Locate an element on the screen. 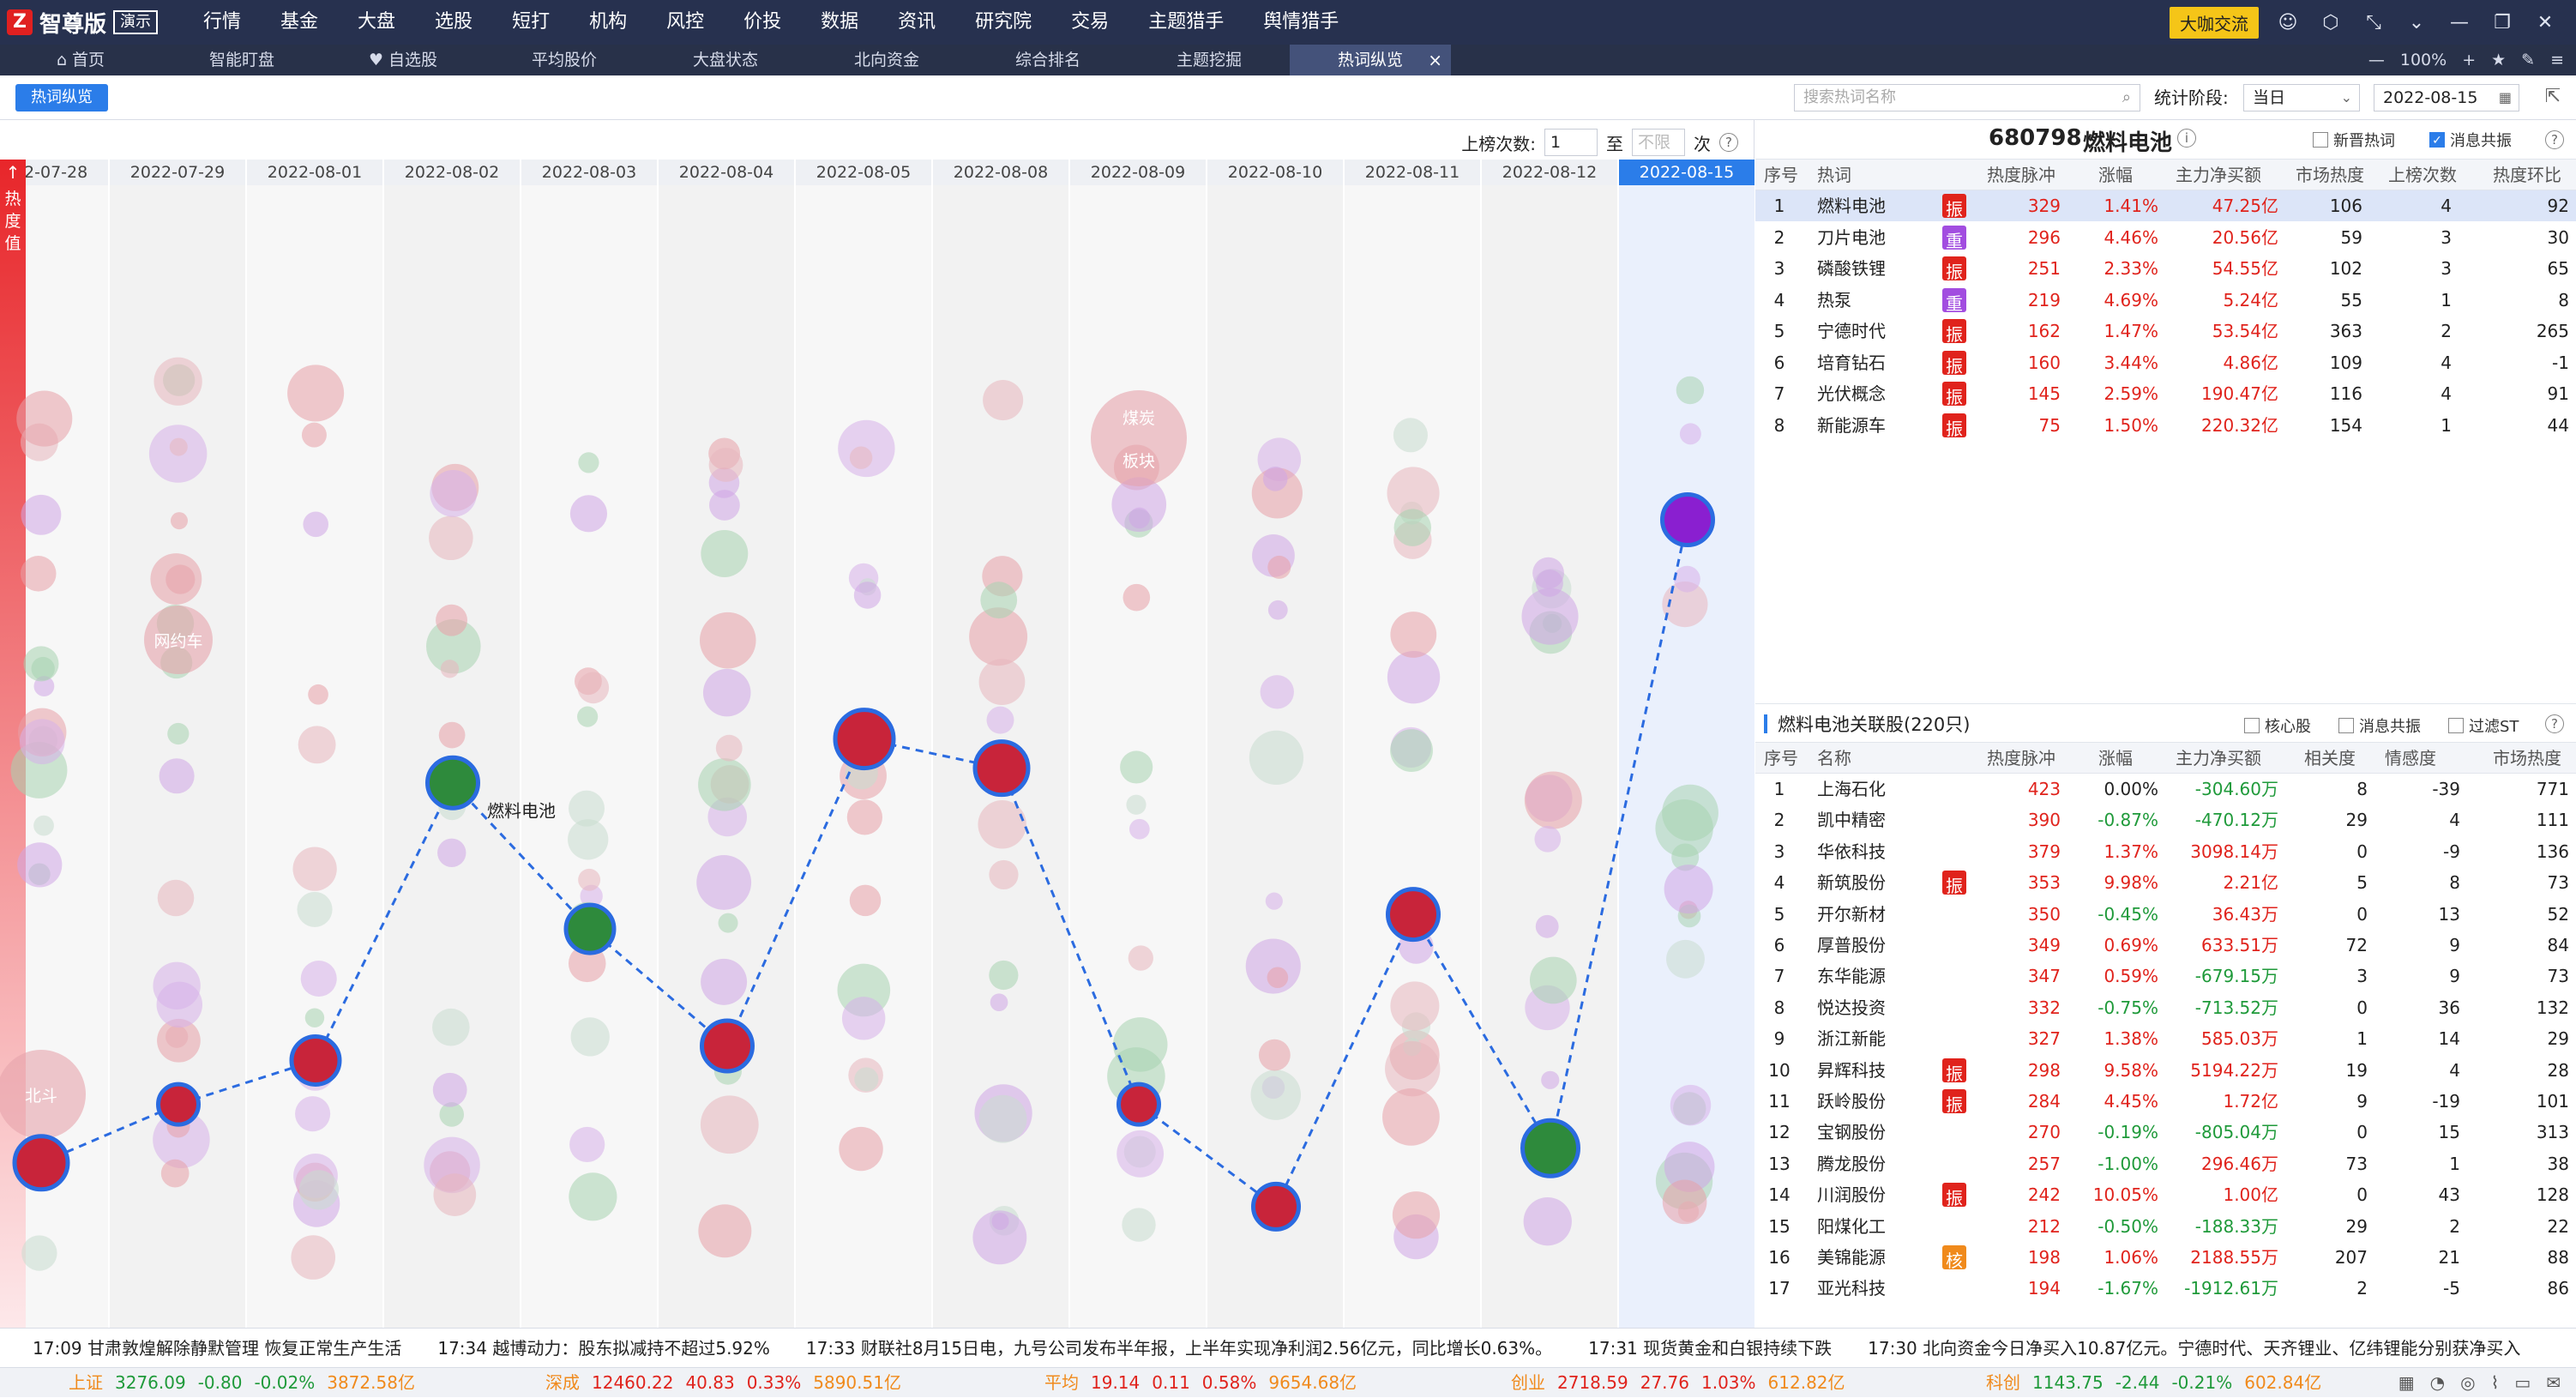 This screenshot has width=2576, height=1398. tab-item: ♥ 自选股 is located at coordinates (403, 60).